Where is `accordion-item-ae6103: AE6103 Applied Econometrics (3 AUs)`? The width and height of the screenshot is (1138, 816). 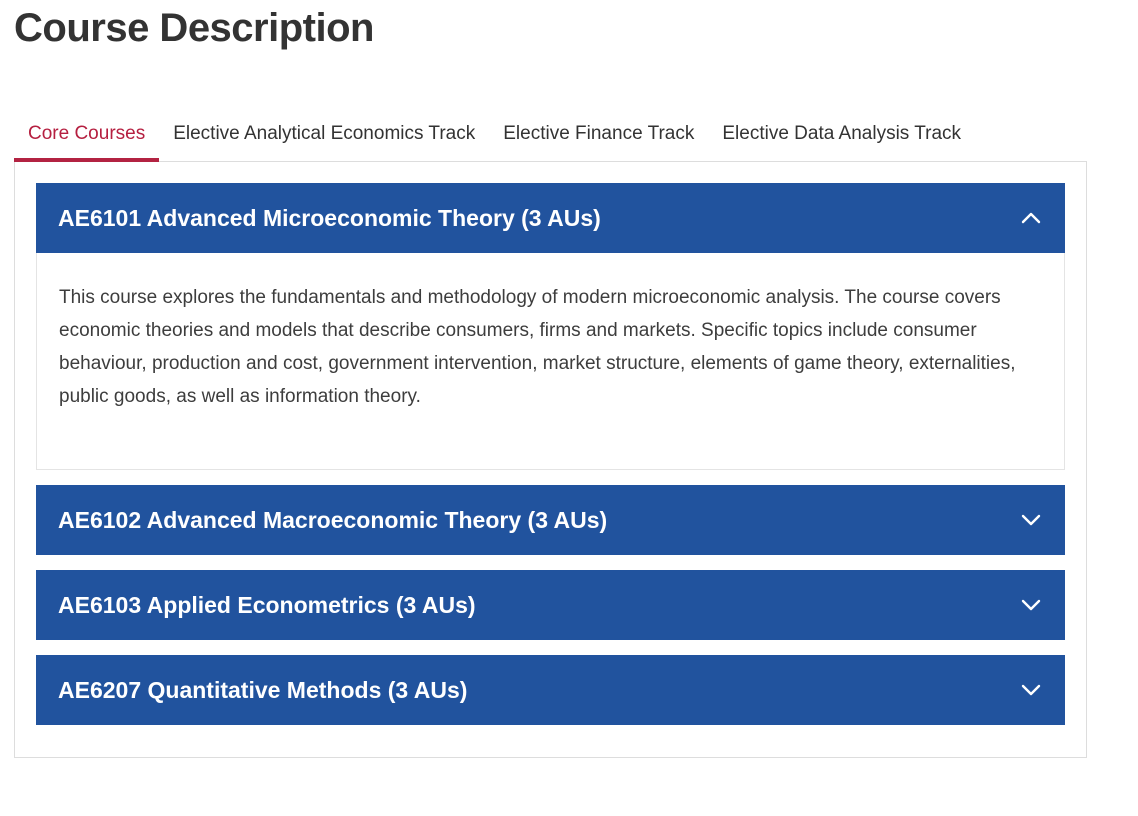
accordion-item-ae6103: AE6103 Applied Econometrics (3 AUs) is located at coordinates (550, 605).